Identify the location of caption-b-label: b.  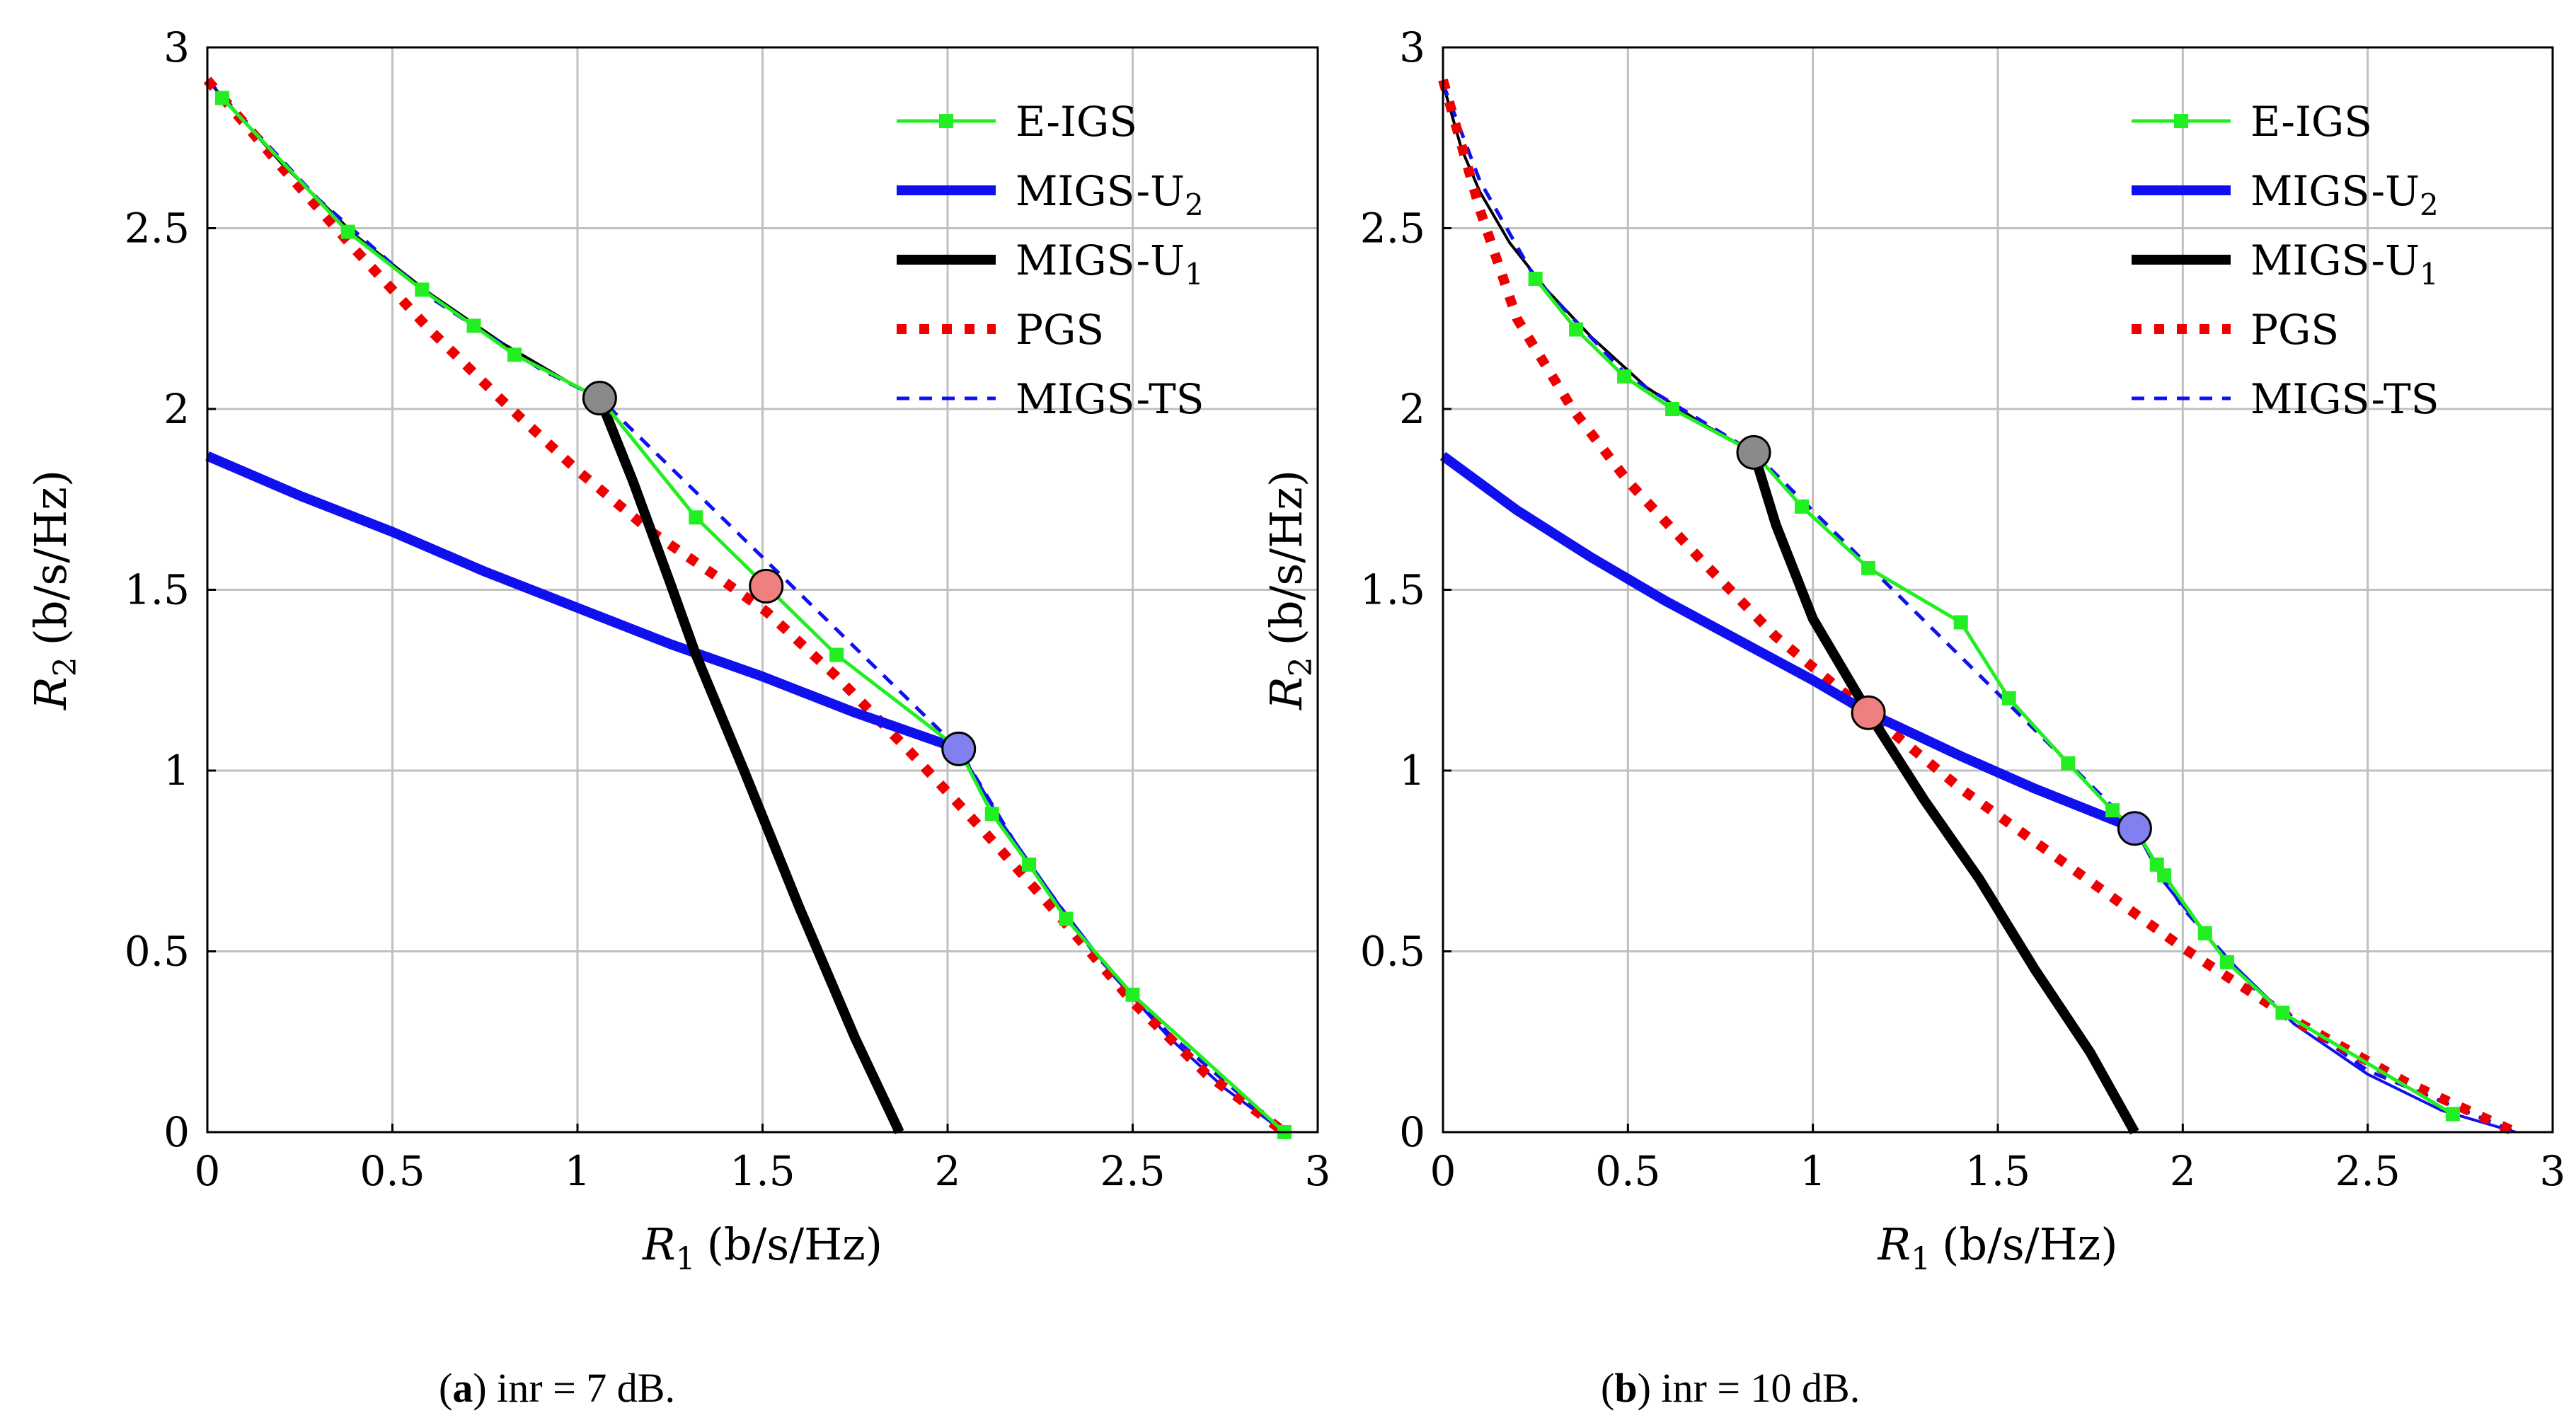
(1626, 1388).